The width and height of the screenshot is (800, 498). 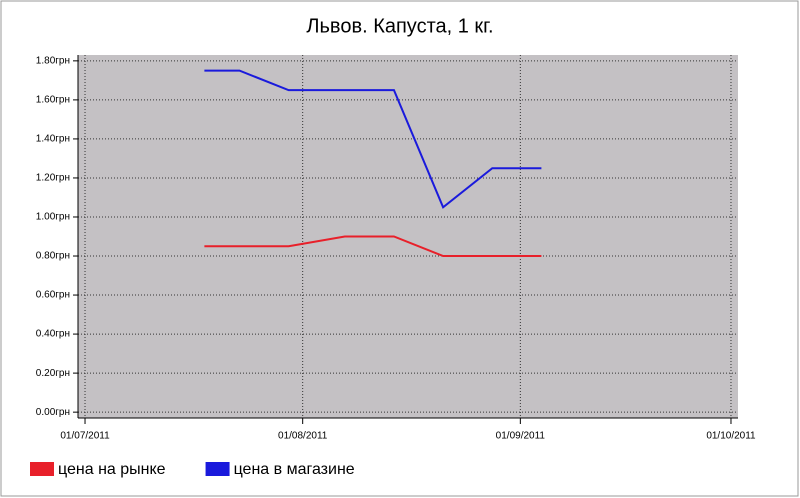 What do you see at coordinates (294, 469) in the screenshot?
I see `legend-label: цена в магазине` at bounding box center [294, 469].